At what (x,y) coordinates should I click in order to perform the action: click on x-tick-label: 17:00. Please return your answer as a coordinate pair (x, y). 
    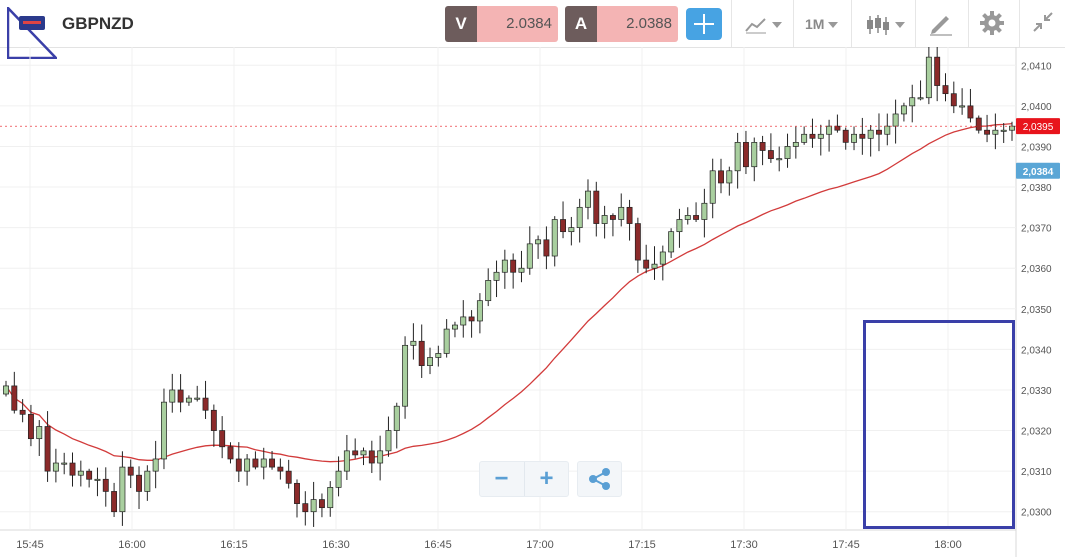
    Looking at the image, I should click on (540, 545).